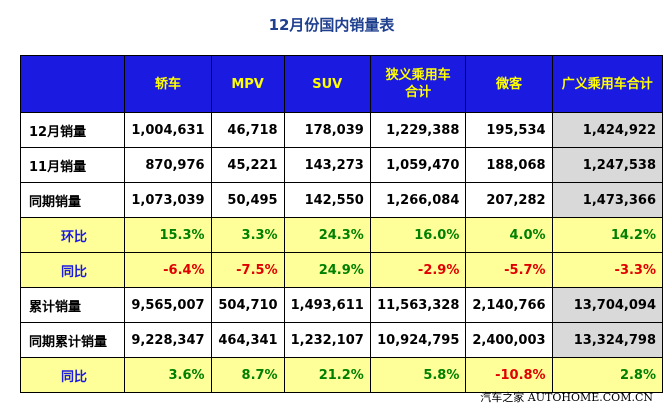 The height and width of the screenshot is (409, 663). Describe the element at coordinates (418, 75) in the screenshot. I see `column-header-label: 狭义乘用车` at that location.